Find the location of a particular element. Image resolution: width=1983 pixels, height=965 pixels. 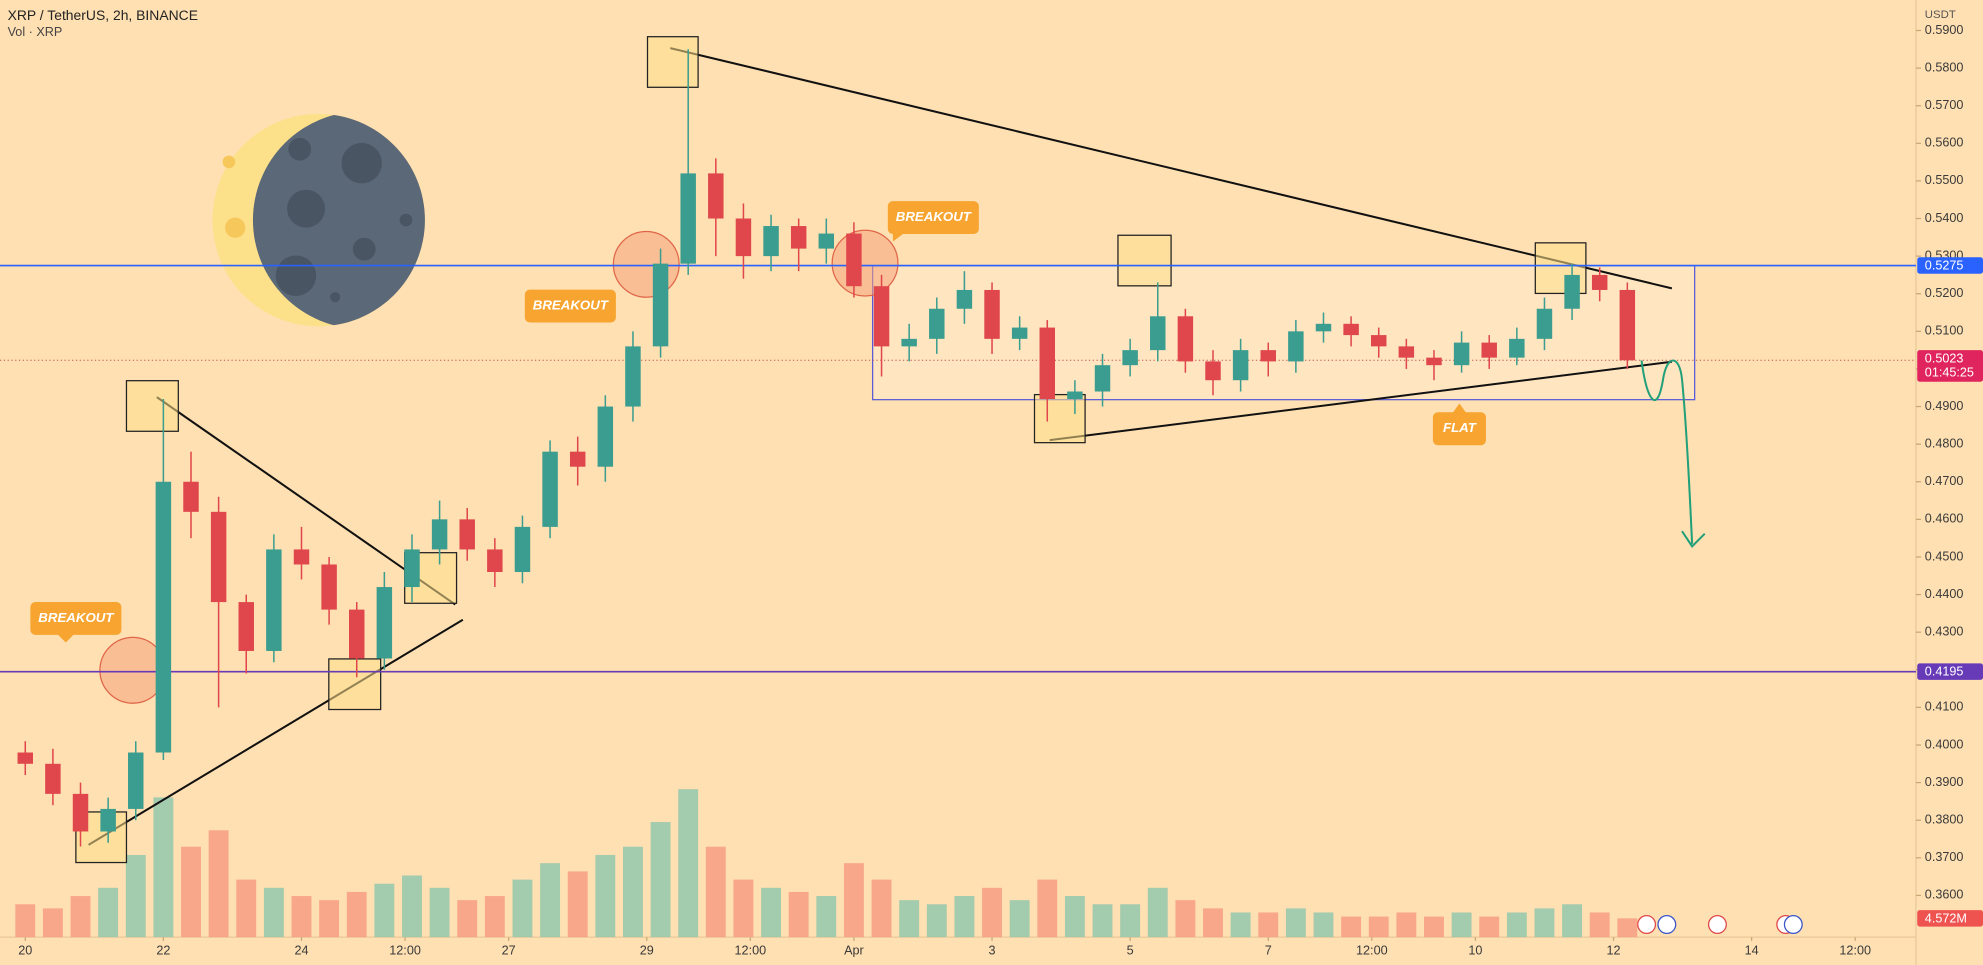

y-tick-label: 0.4700 is located at coordinates (1944, 481).